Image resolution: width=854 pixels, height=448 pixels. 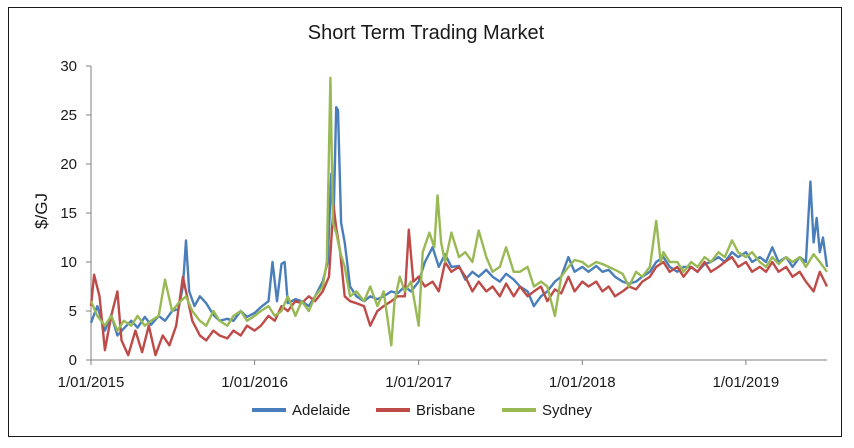 What do you see at coordinates (68, 115) in the screenshot?
I see `y-tick-label: 25` at bounding box center [68, 115].